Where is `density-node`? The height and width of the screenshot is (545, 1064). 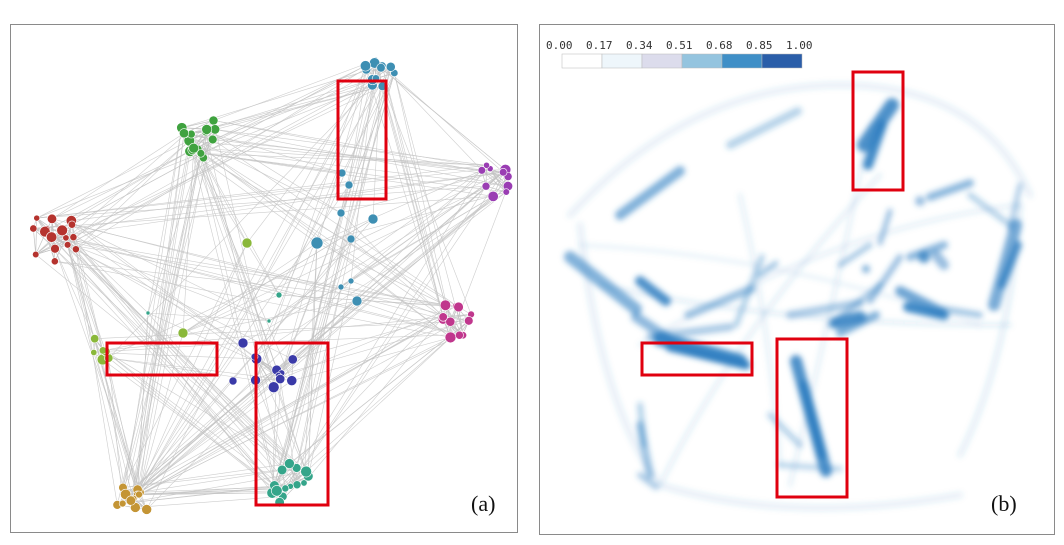 density-node is located at coordinates (866, 269).